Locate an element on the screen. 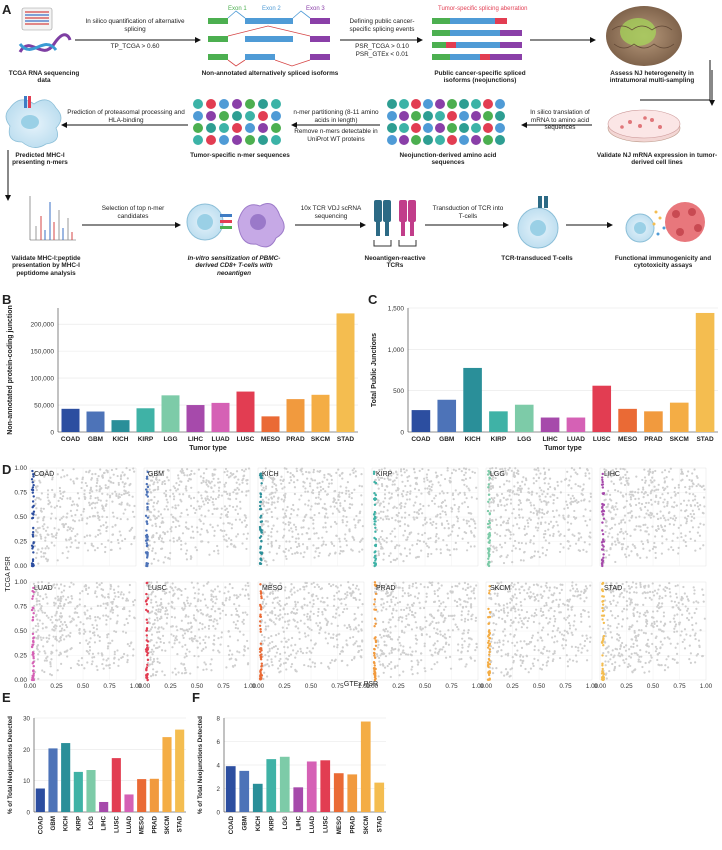  point-kirp is located at coordinates (374, 493).